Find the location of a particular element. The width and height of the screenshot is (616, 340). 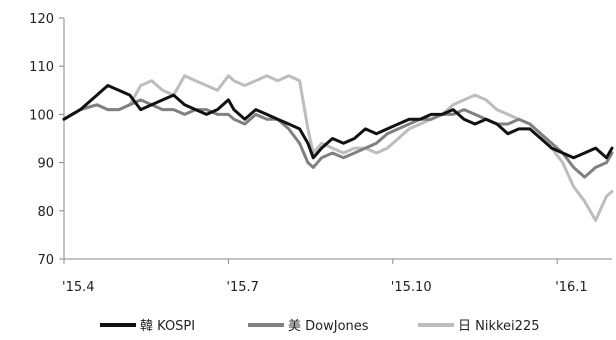

y-tick-label: 80 is located at coordinates (45, 212).